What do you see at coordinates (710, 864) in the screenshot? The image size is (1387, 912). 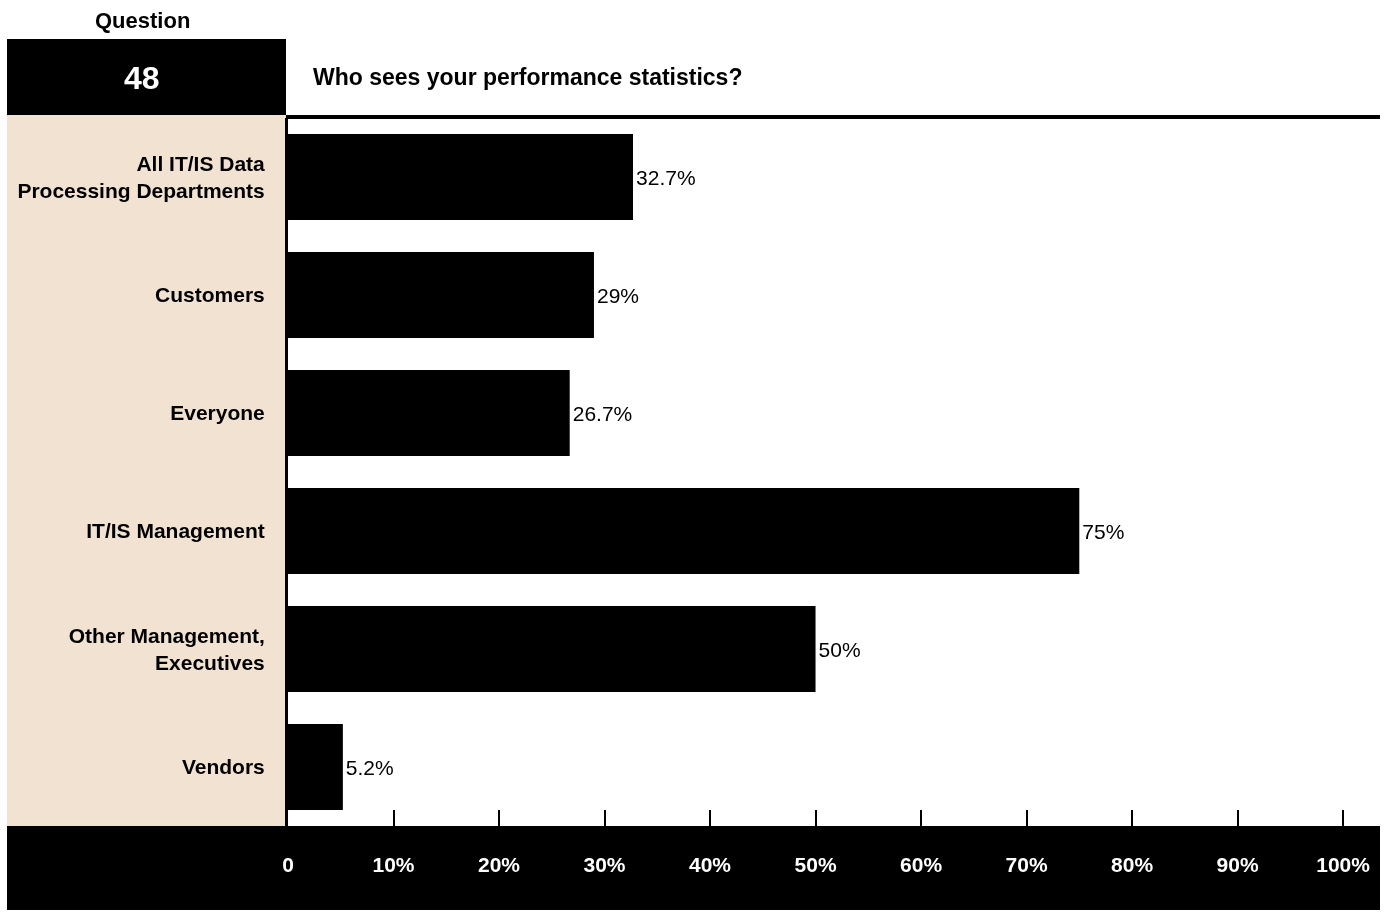 I see `x-tick-label: 40%` at bounding box center [710, 864].